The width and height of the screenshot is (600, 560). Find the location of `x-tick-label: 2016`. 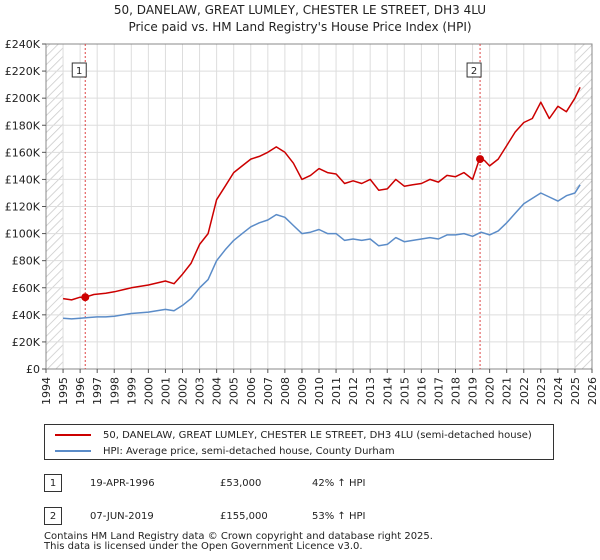

x-tick-label: 2016 is located at coordinates (421, 391).